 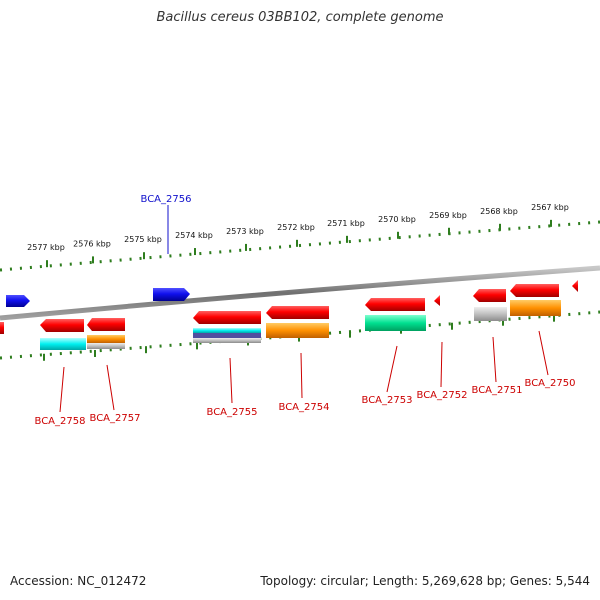 I want to click on genome-backbone, so click(x=300, y=293).